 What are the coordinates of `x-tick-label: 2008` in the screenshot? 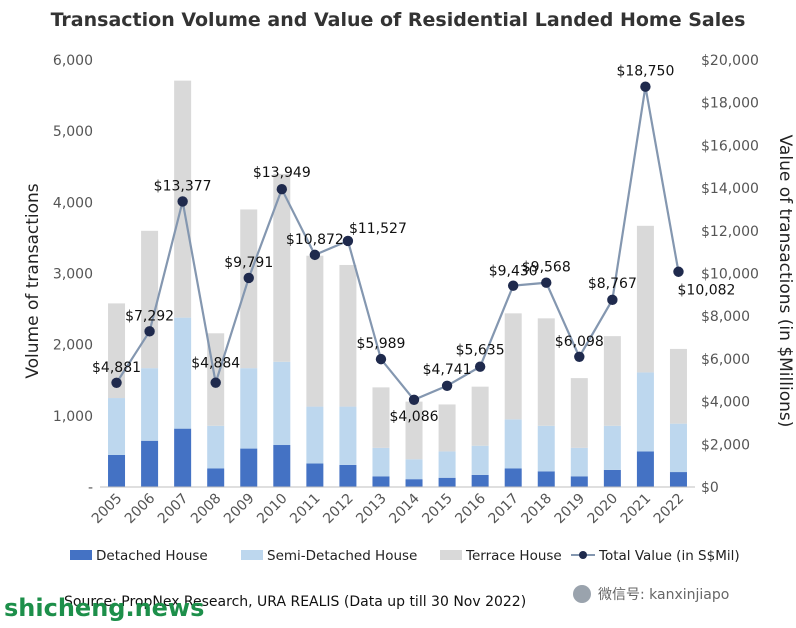 It's located at (206, 509).